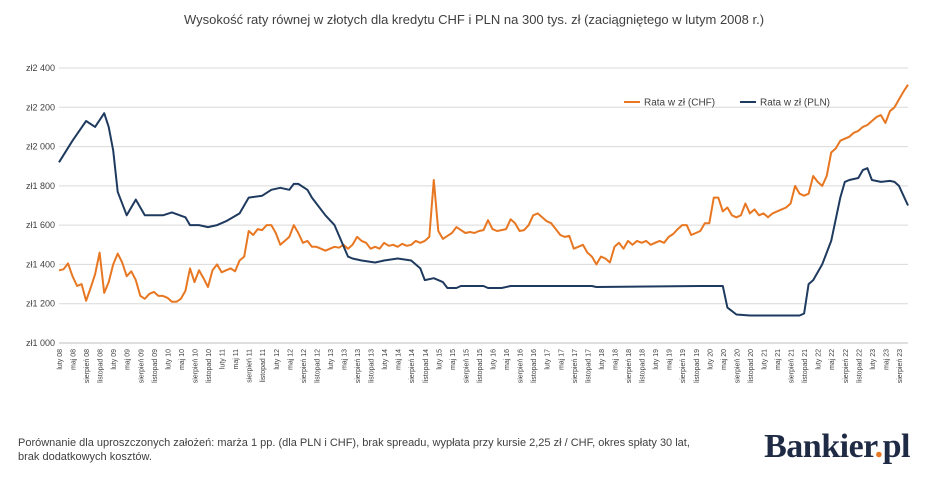 The image size is (948, 495). Describe the element at coordinates (795, 103) in the screenshot. I see `legend-label: Rata w zł (PLN)` at that location.